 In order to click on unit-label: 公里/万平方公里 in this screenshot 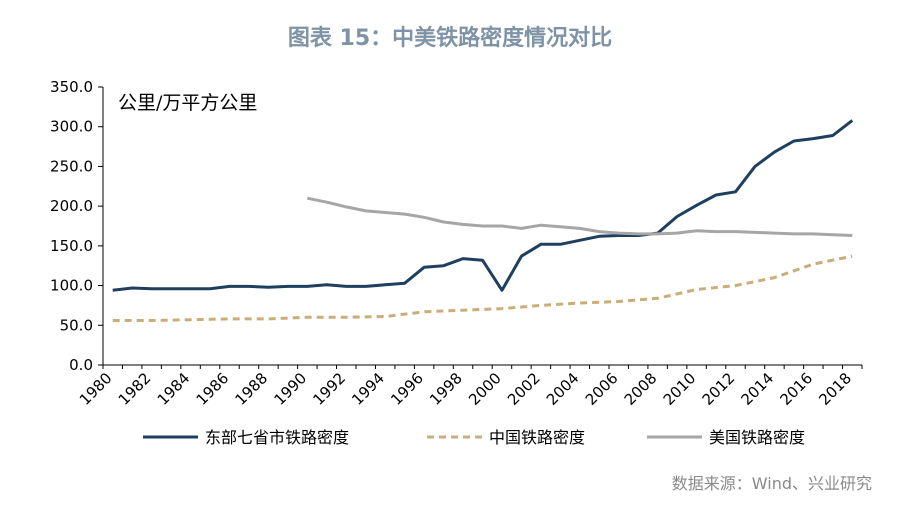, I will do `click(187, 103)`.